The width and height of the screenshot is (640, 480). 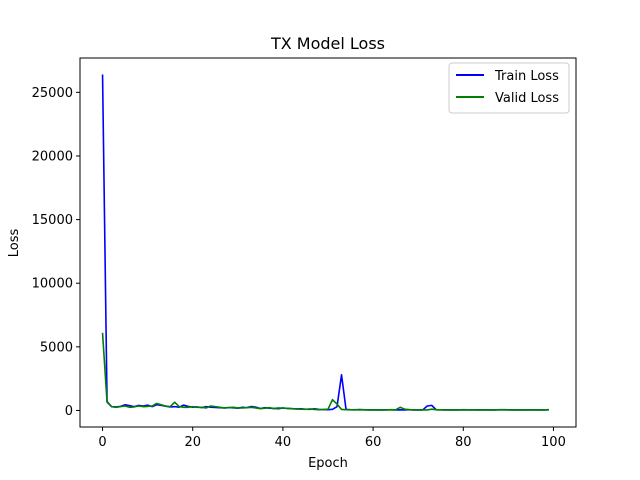 What do you see at coordinates (509, 88) in the screenshot?
I see `legend: Train Loss Valid Loss` at bounding box center [509, 88].